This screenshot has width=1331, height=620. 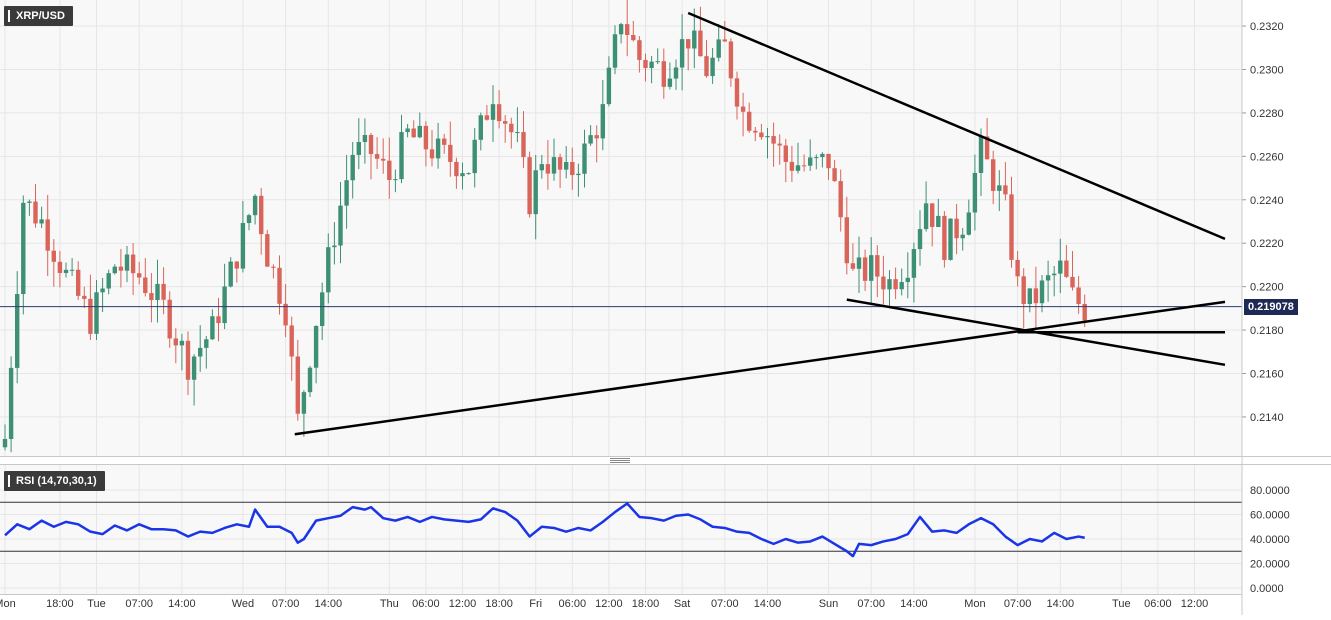 I want to click on rsi-line, so click(x=544, y=530).